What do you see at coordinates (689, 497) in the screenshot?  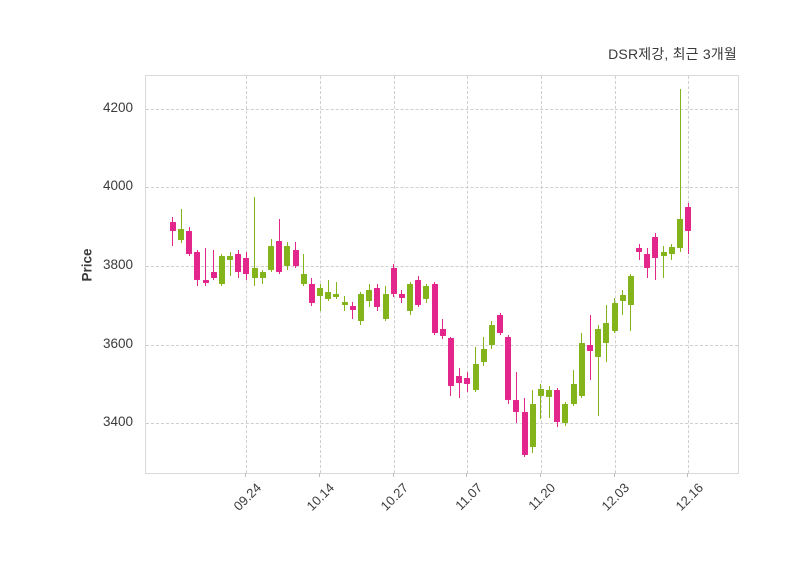 I see `x-tick-label: 12.16` at bounding box center [689, 497].